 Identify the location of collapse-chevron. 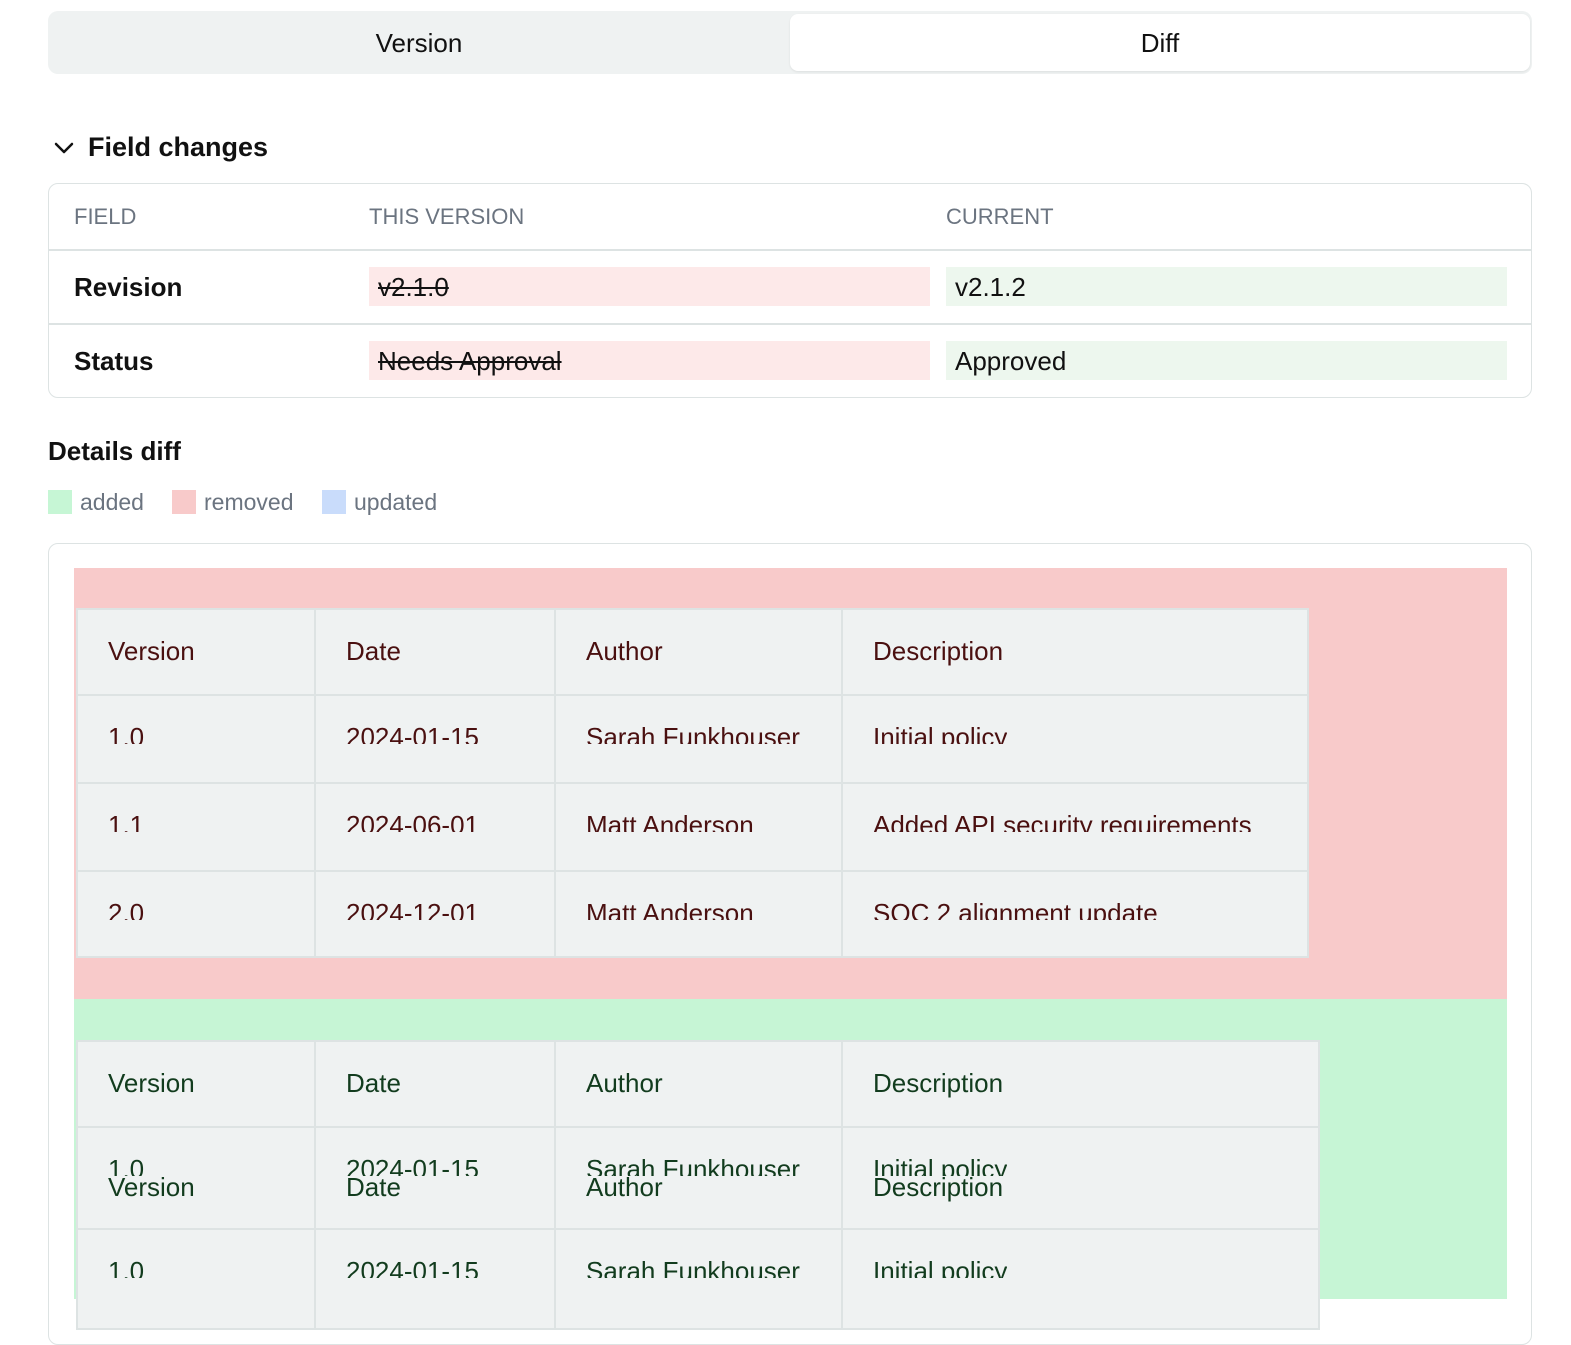
(64, 148).